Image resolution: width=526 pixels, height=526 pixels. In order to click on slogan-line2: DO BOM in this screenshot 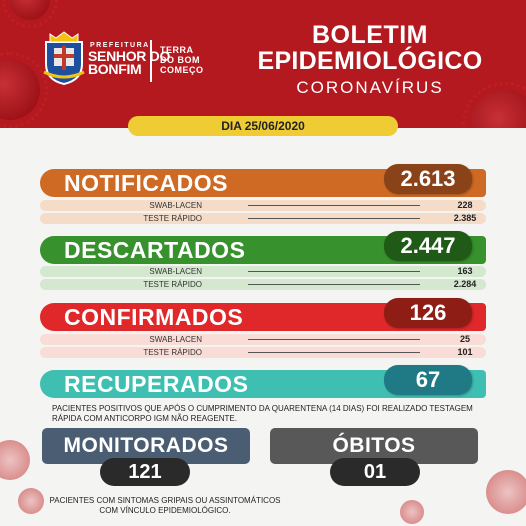, I will do `click(180, 60)`.